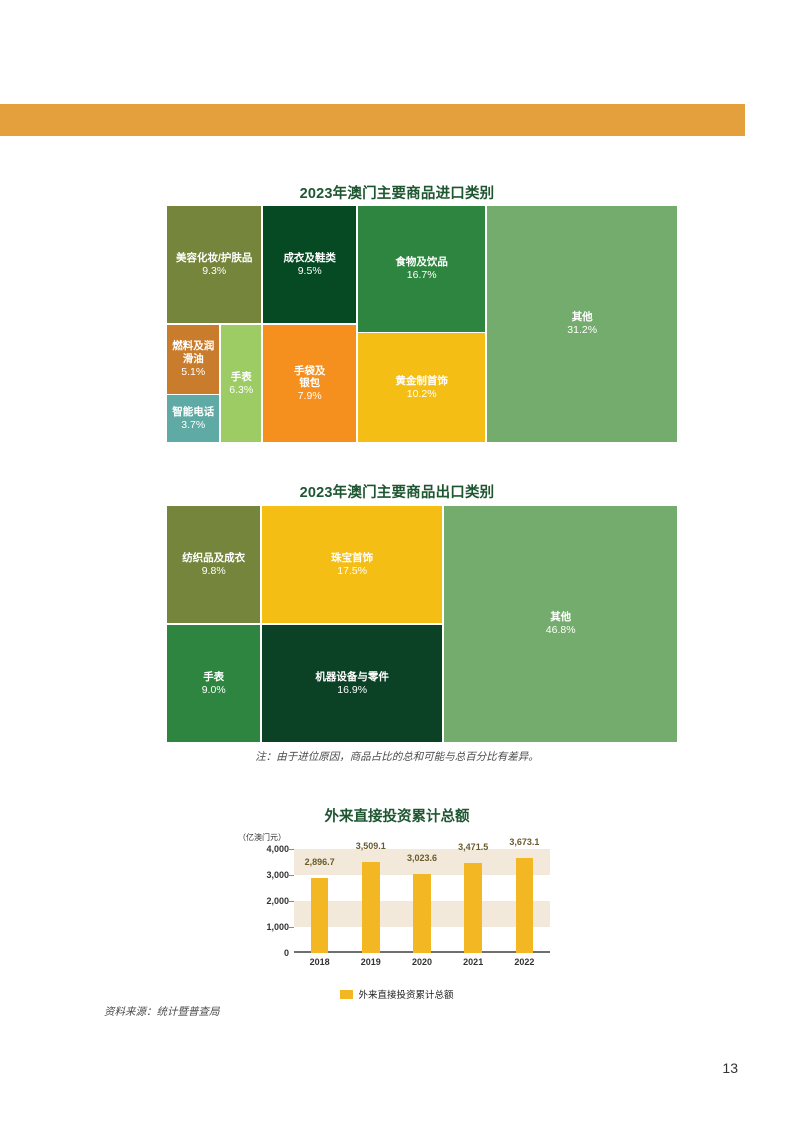 The height and width of the screenshot is (1123, 794). Describe the element at coordinates (422, 962) in the screenshot. I see `x-axis-tick-label: 2020` at that location.